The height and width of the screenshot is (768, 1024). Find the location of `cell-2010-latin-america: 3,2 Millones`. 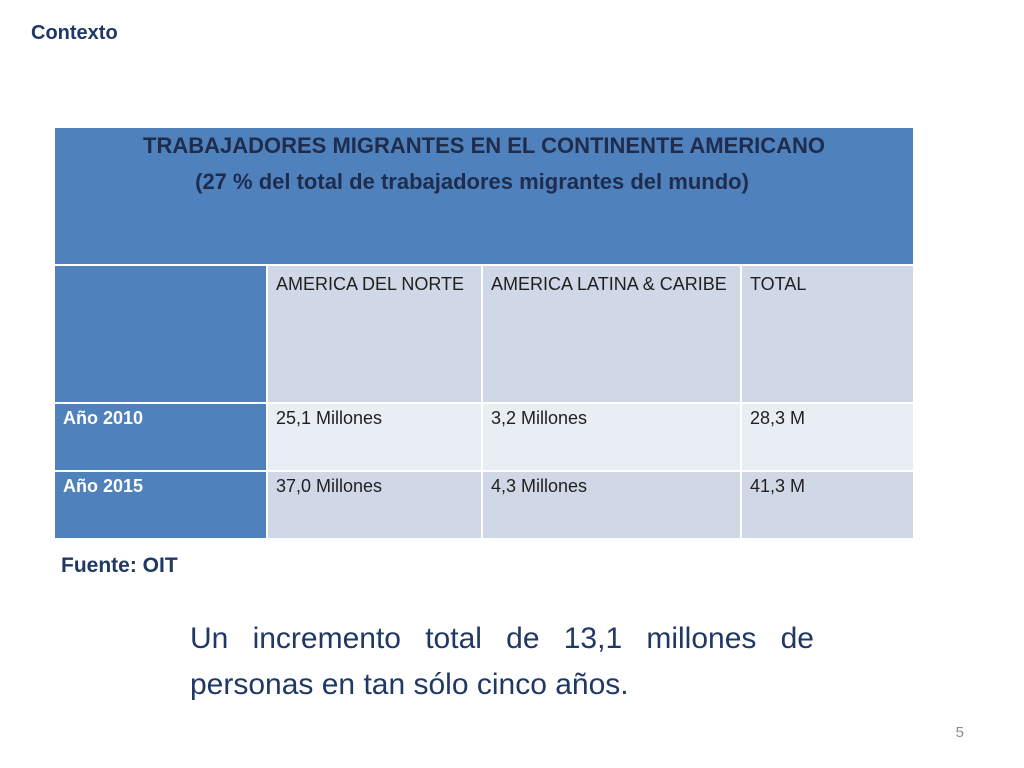

cell-2010-latin-america: 3,2 Millones is located at coordinates (611, 437).